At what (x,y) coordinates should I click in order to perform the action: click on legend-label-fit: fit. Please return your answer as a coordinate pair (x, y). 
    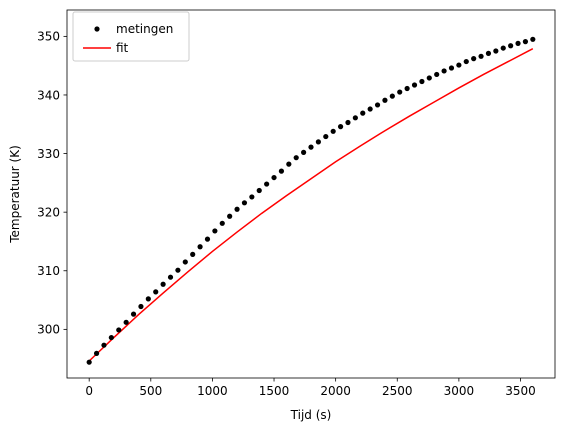
    Looking at the image, I should click on (122, 48).